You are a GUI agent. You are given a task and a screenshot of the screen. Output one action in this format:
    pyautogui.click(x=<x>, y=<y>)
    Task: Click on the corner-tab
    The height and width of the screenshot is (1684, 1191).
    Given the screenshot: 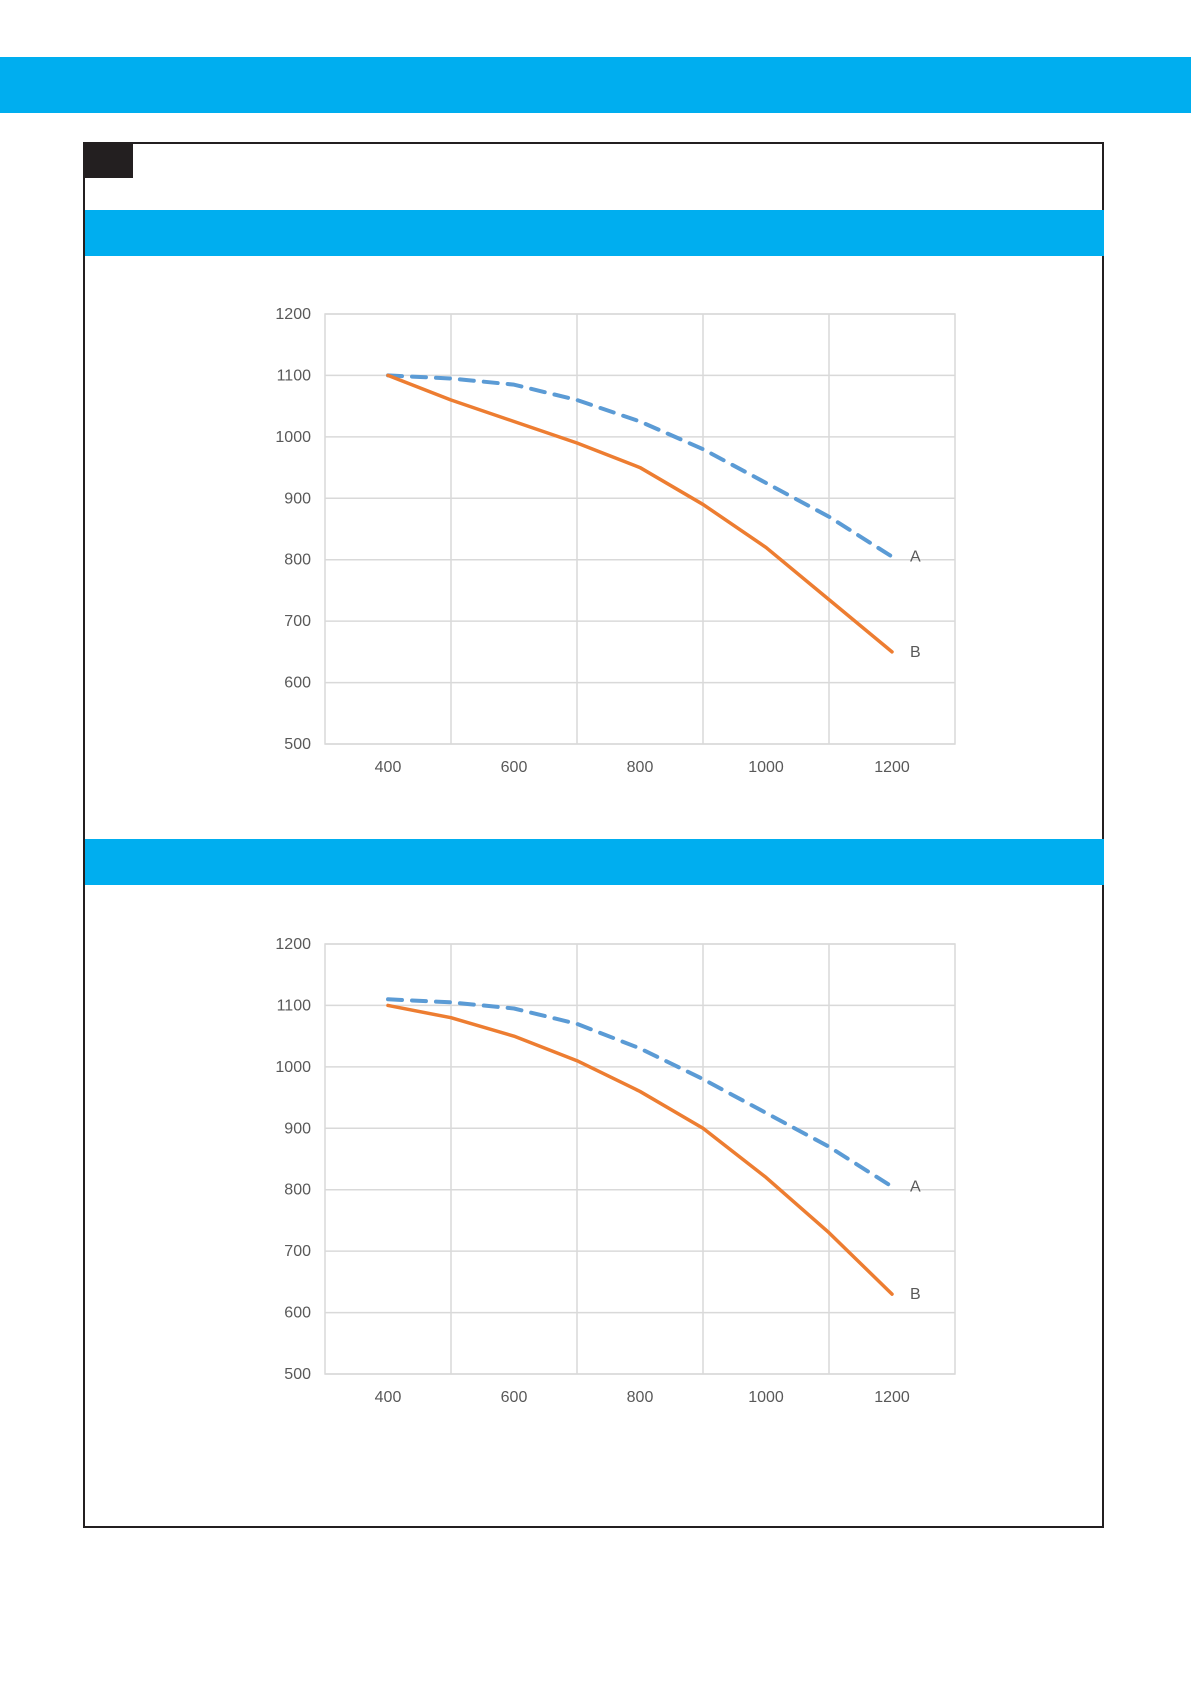 What is the action you would take?
    pyautogui.click(x=109, y=161)
    